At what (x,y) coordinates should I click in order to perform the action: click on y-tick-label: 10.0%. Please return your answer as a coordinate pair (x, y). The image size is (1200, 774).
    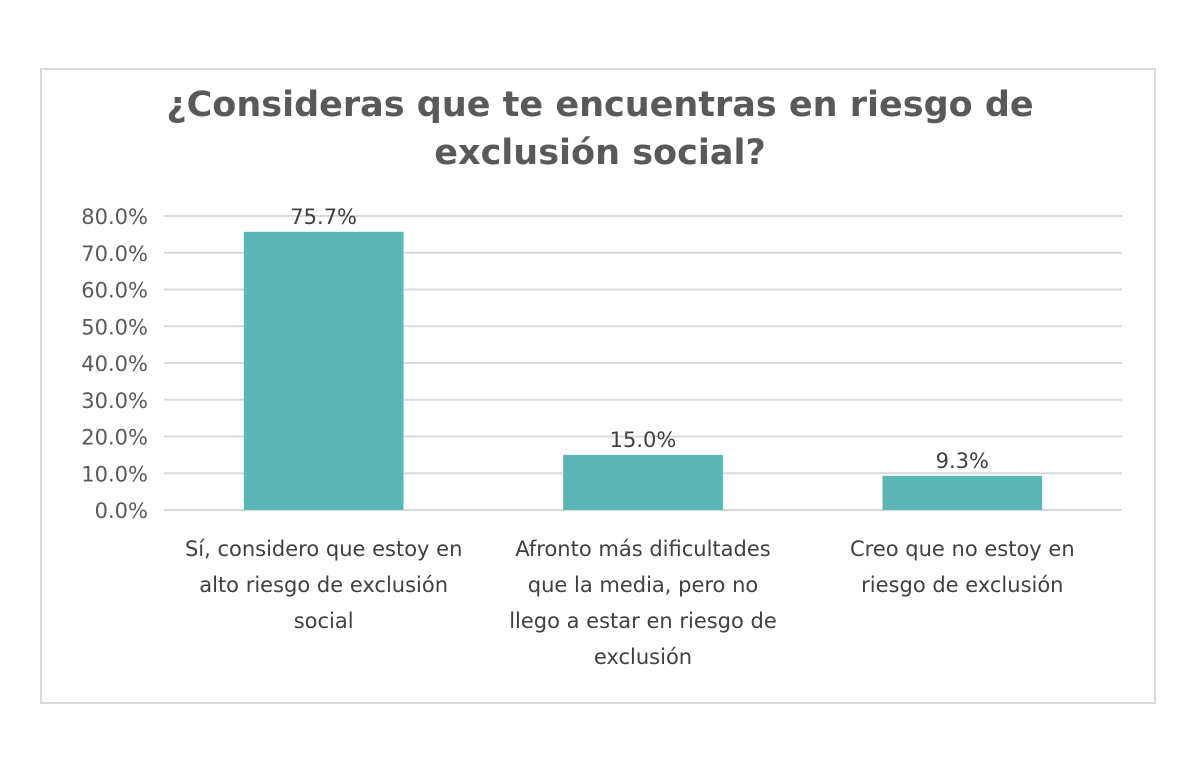
    Looking at the image, I should click on (114, 474).